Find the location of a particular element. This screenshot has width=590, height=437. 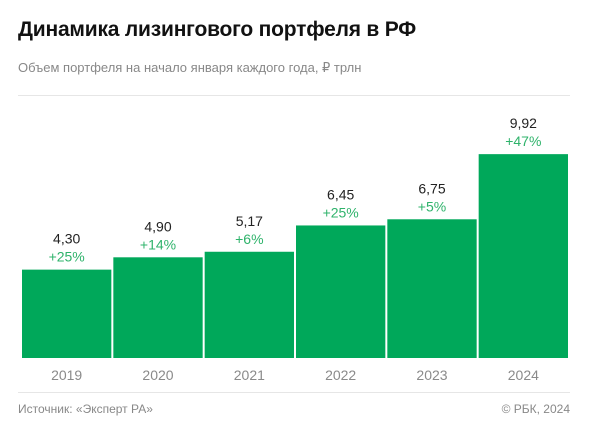

value-label-2021: 5,17 is located at coordinates (249, 221).